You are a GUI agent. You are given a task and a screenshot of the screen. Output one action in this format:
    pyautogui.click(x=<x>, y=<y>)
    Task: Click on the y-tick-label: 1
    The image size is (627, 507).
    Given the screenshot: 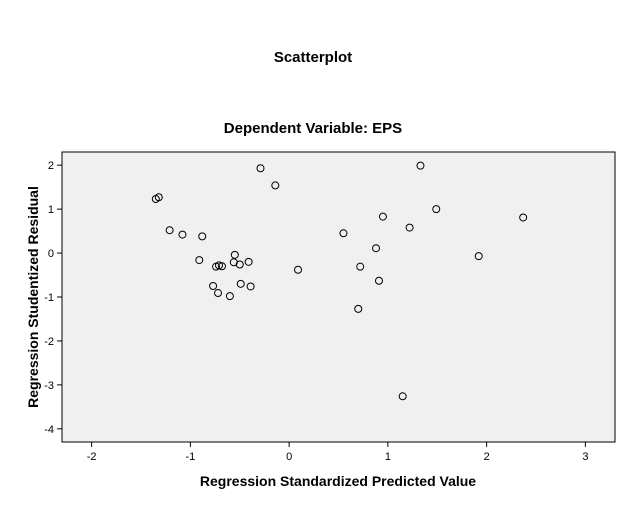 What is the action you would take?
    pyautogui.click(x=51, y=210)
    